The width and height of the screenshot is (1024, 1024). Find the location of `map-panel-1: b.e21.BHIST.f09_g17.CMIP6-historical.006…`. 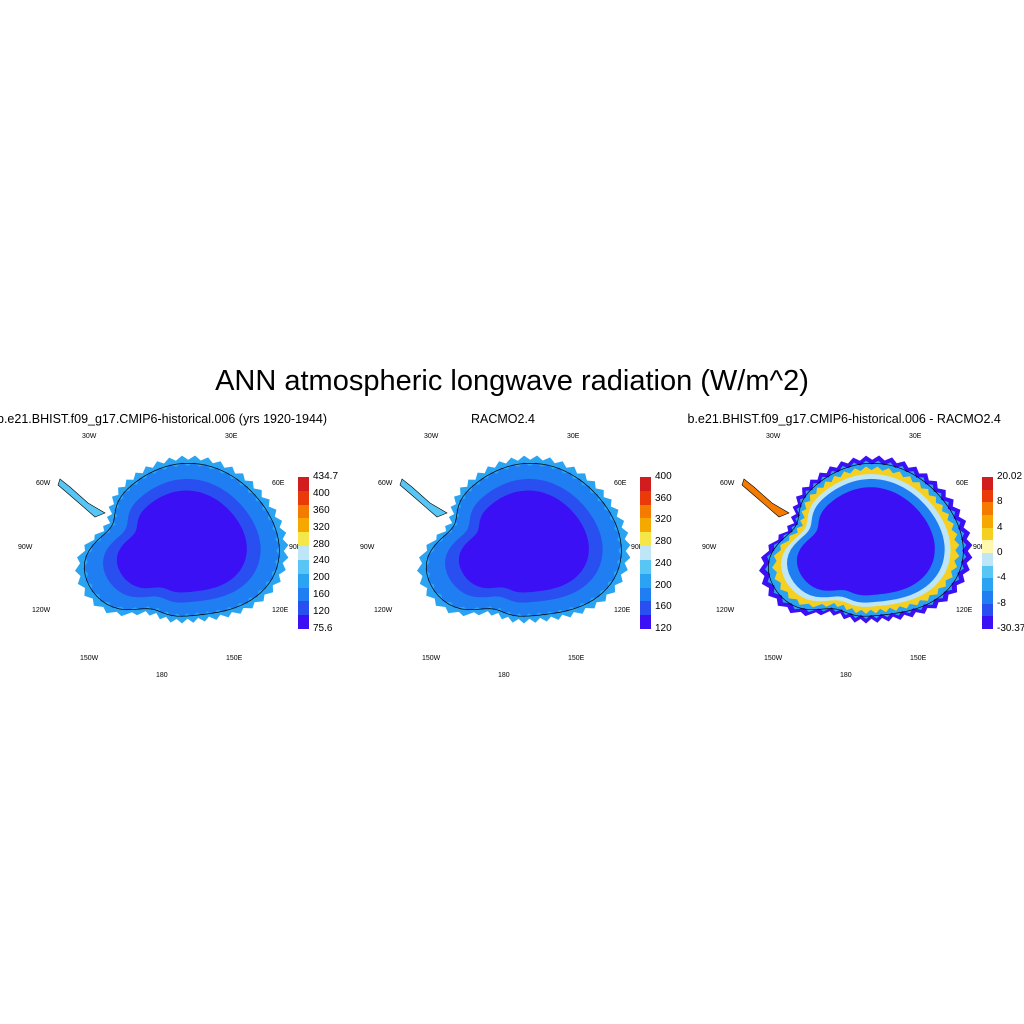

map-panel-1: b.e21.BHIST.f09_g17.CMIP6-historical.006… is located at coordinates (170, 550).